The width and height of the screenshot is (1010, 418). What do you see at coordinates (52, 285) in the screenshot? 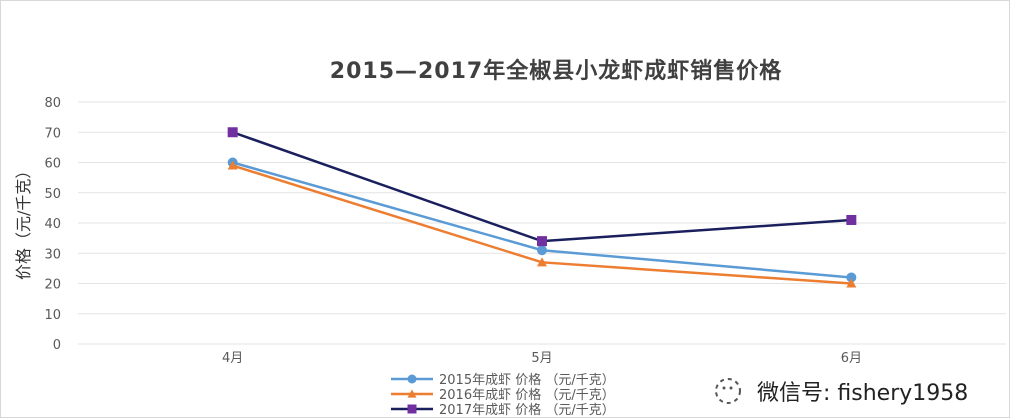
I see `y-tick-label: 20` at bounding box center [52, 285].